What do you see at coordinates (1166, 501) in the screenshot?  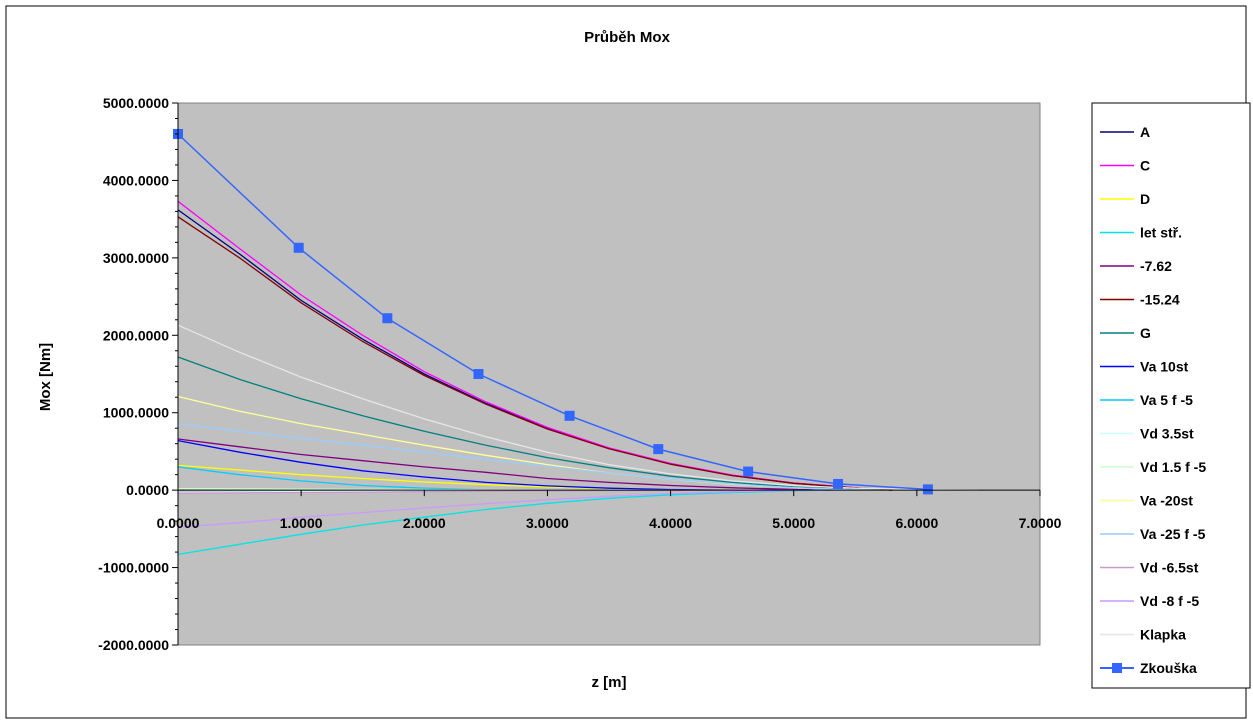 I see `legend-label: Va -20st` at bounding box center [1166, 501].